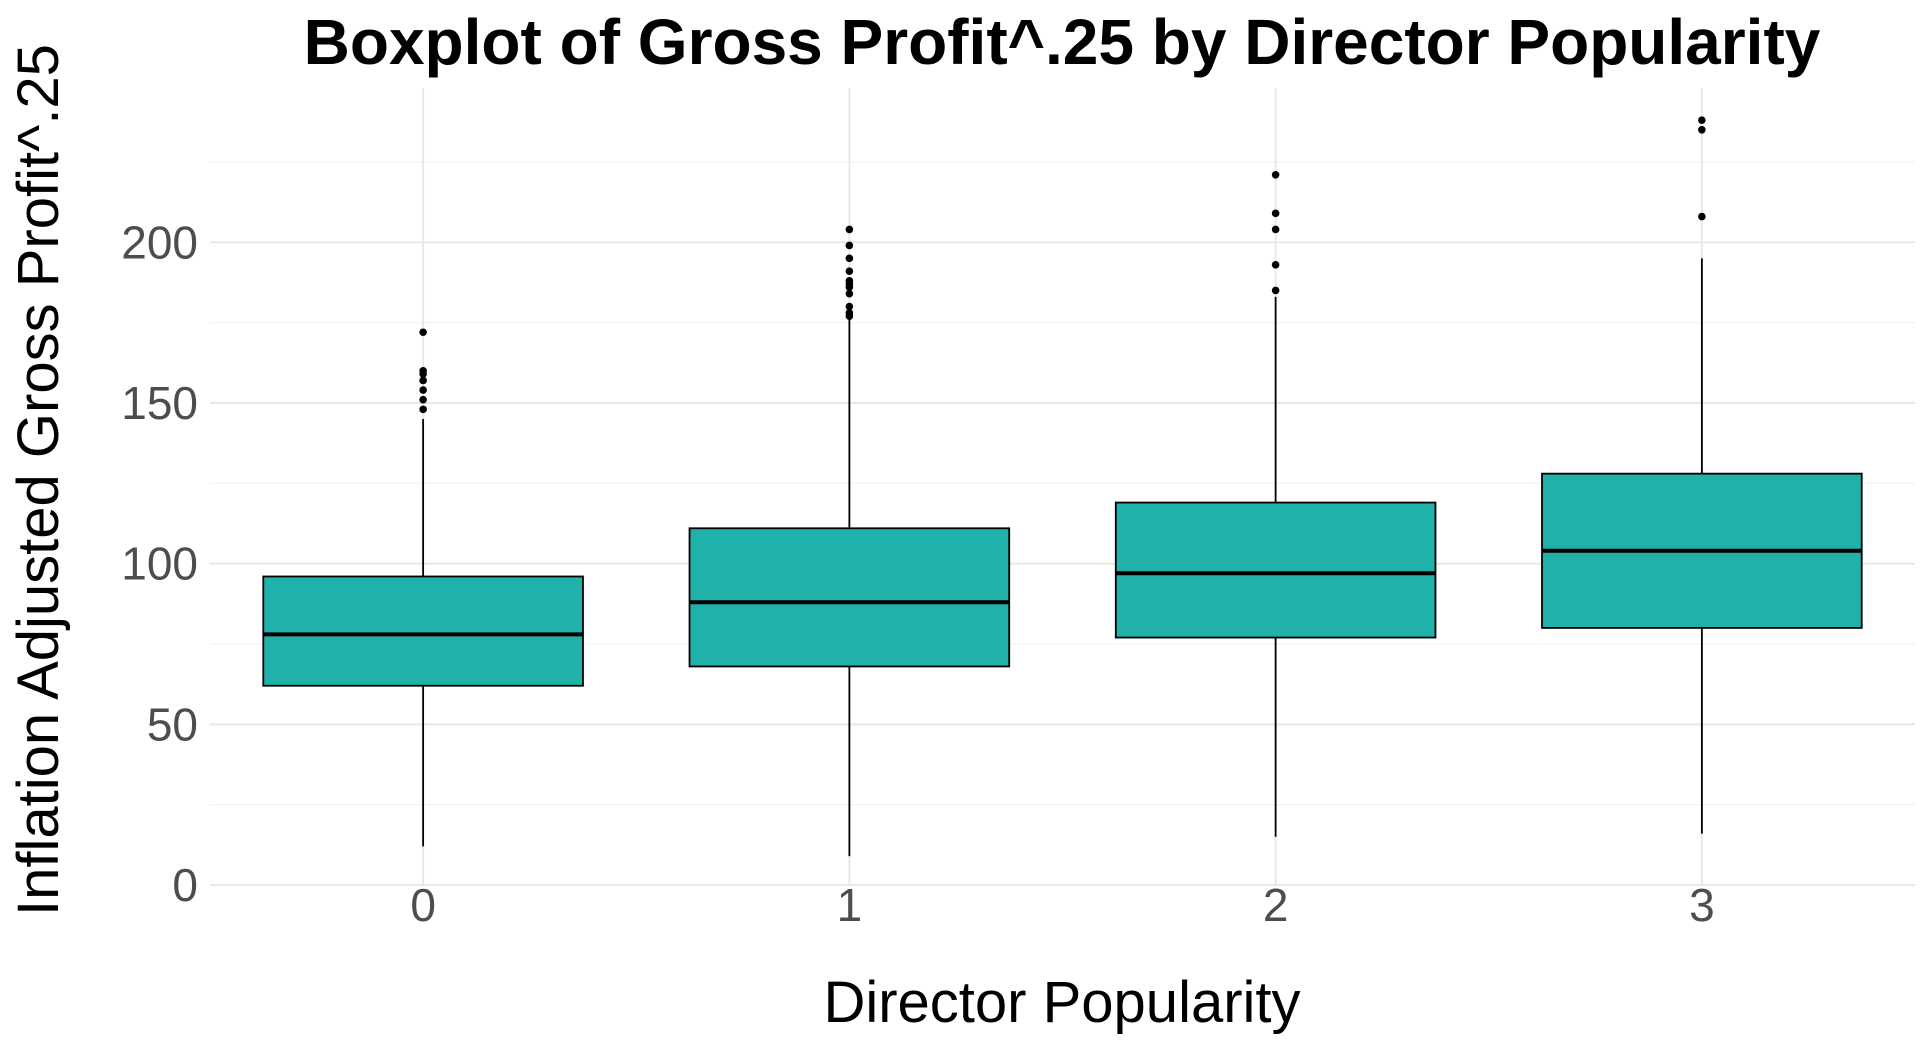  What do you see at coordinates (1062, 905) in the screenshot?
I see `x-axis-ticks: 0 1 2 3` at bounding box center [1062, 905].